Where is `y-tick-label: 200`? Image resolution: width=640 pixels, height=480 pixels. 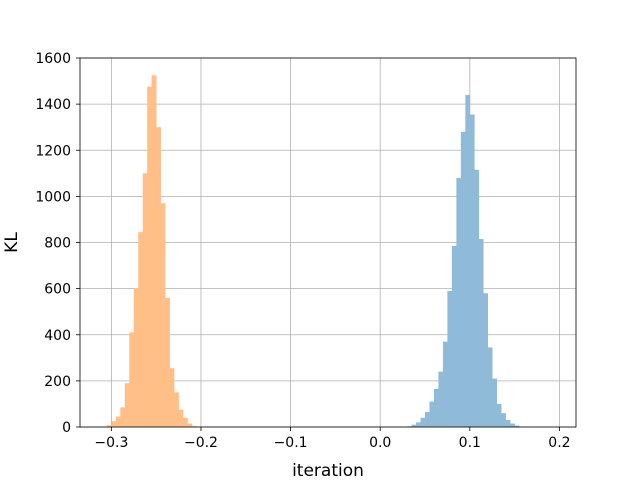
y-tick-label: 200 is located at coordinates (57, 382).